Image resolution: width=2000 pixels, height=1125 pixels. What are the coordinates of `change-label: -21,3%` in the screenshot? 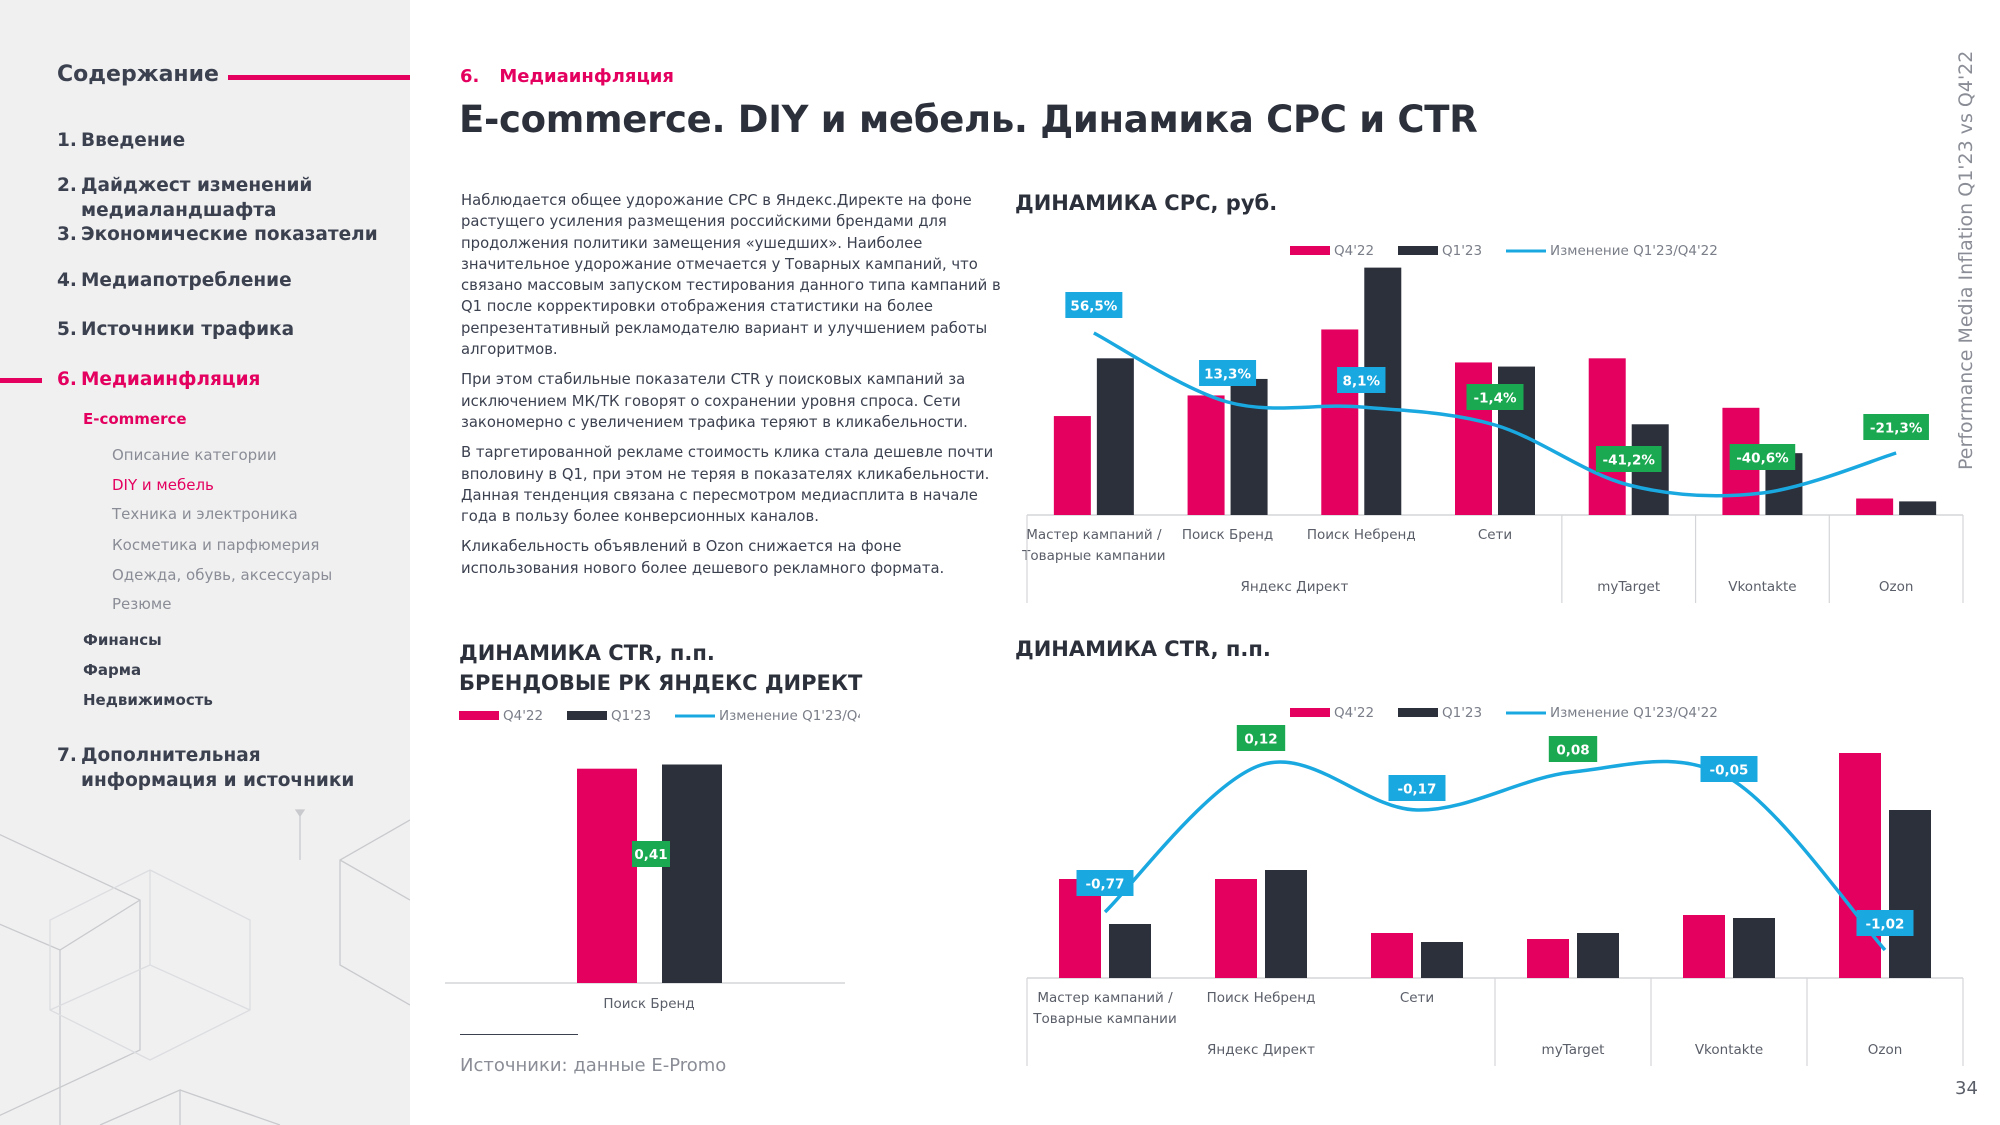 It's located at (1896, 429).